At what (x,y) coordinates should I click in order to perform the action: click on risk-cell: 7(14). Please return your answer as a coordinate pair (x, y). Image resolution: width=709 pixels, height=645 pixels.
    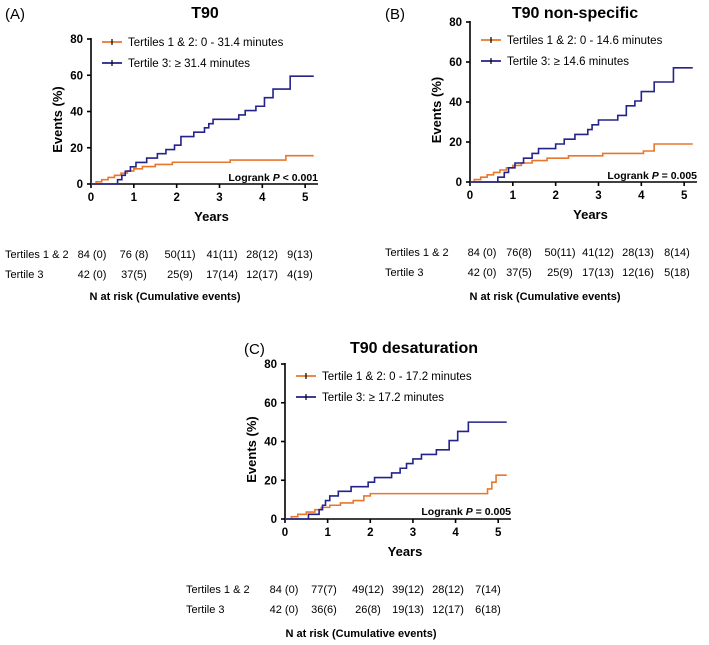
    Looking at the image, I should click on (488, 590).